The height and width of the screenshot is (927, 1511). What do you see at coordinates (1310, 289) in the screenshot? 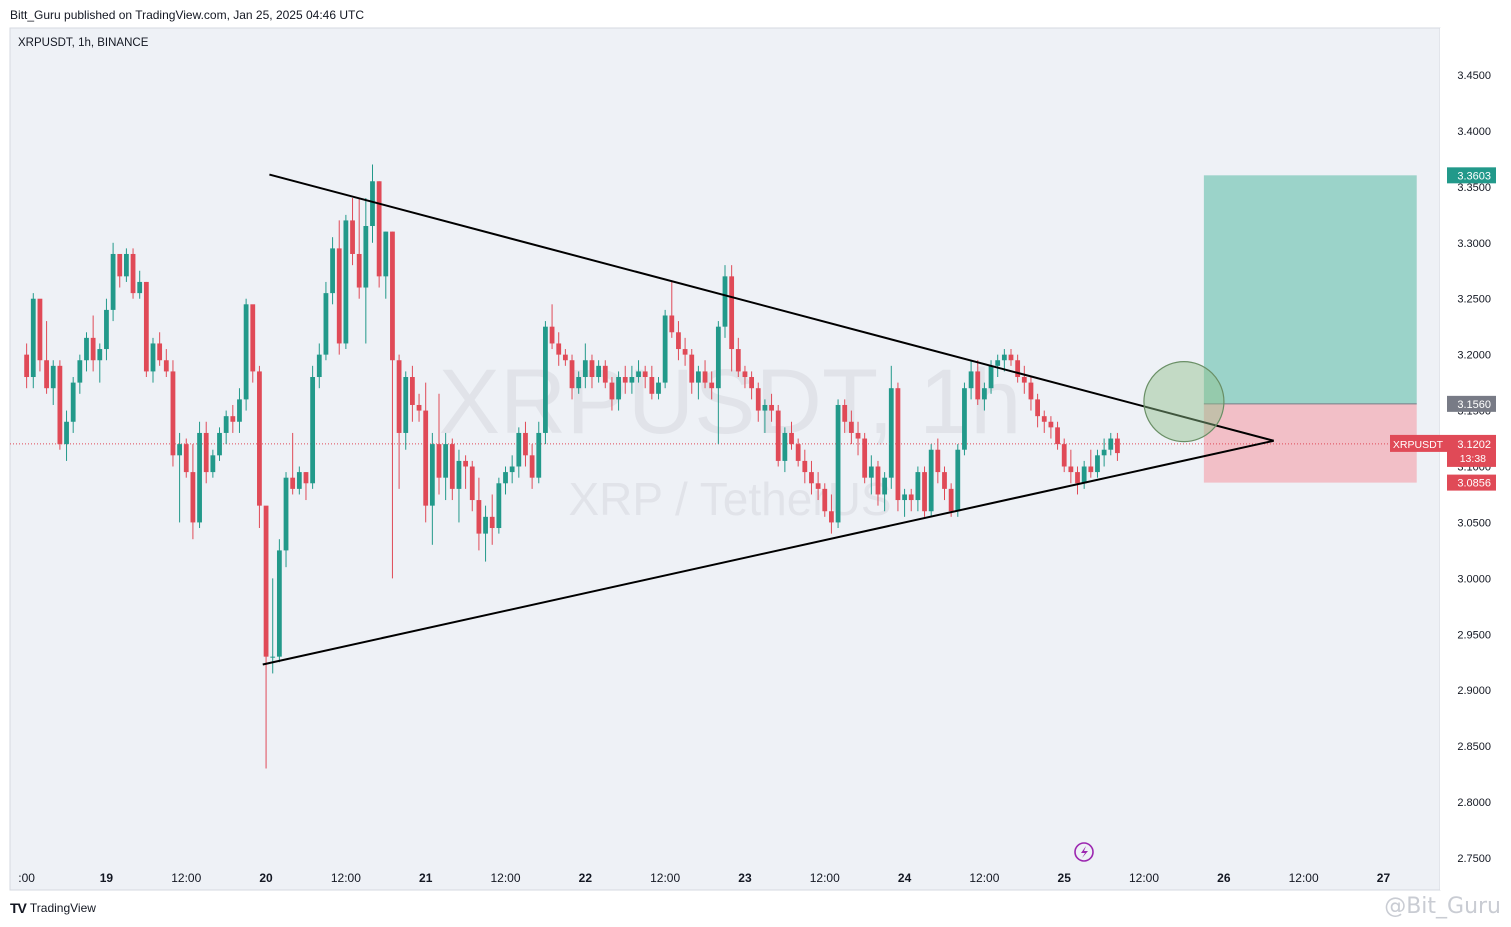
I see `target-zone` at bounding box center [1310, 289].